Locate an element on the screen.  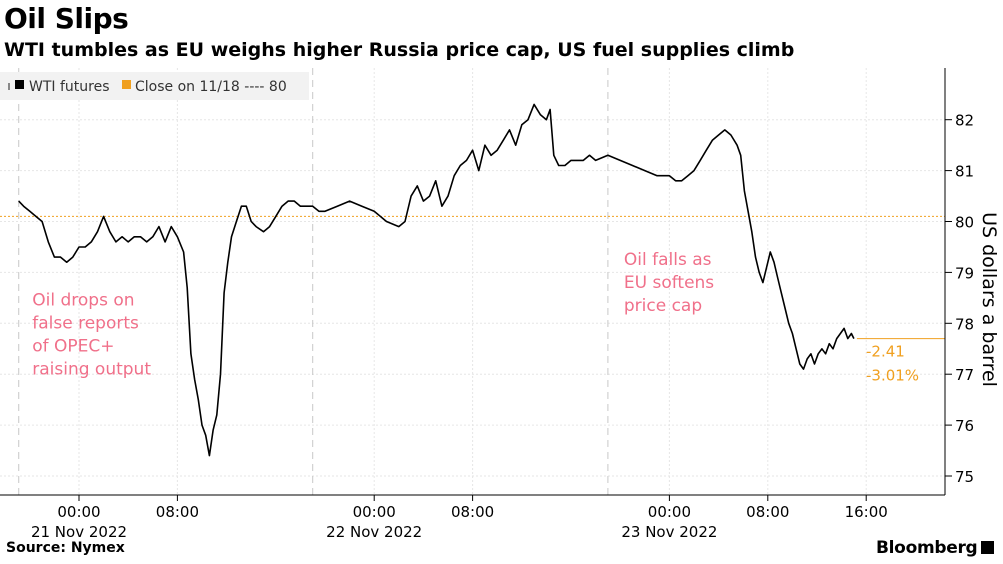
brand-logo: Bloomberg is located at coordinates (935, 548).